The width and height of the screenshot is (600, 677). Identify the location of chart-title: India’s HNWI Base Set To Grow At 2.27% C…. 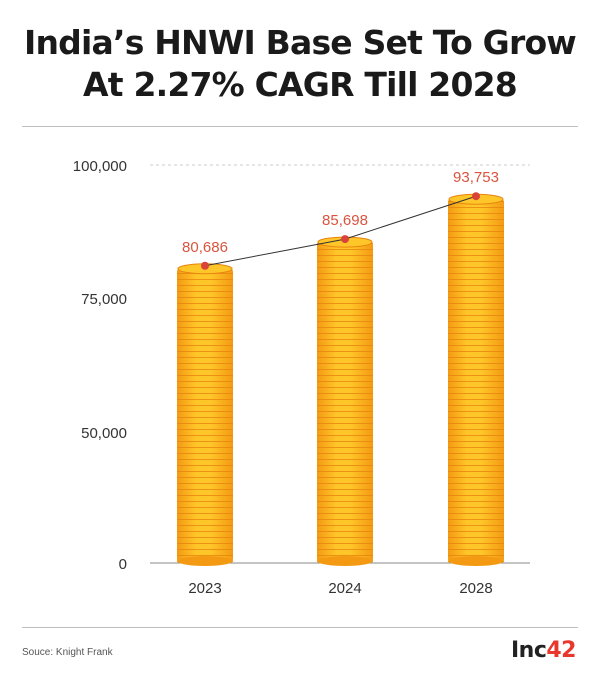
(300, 64).